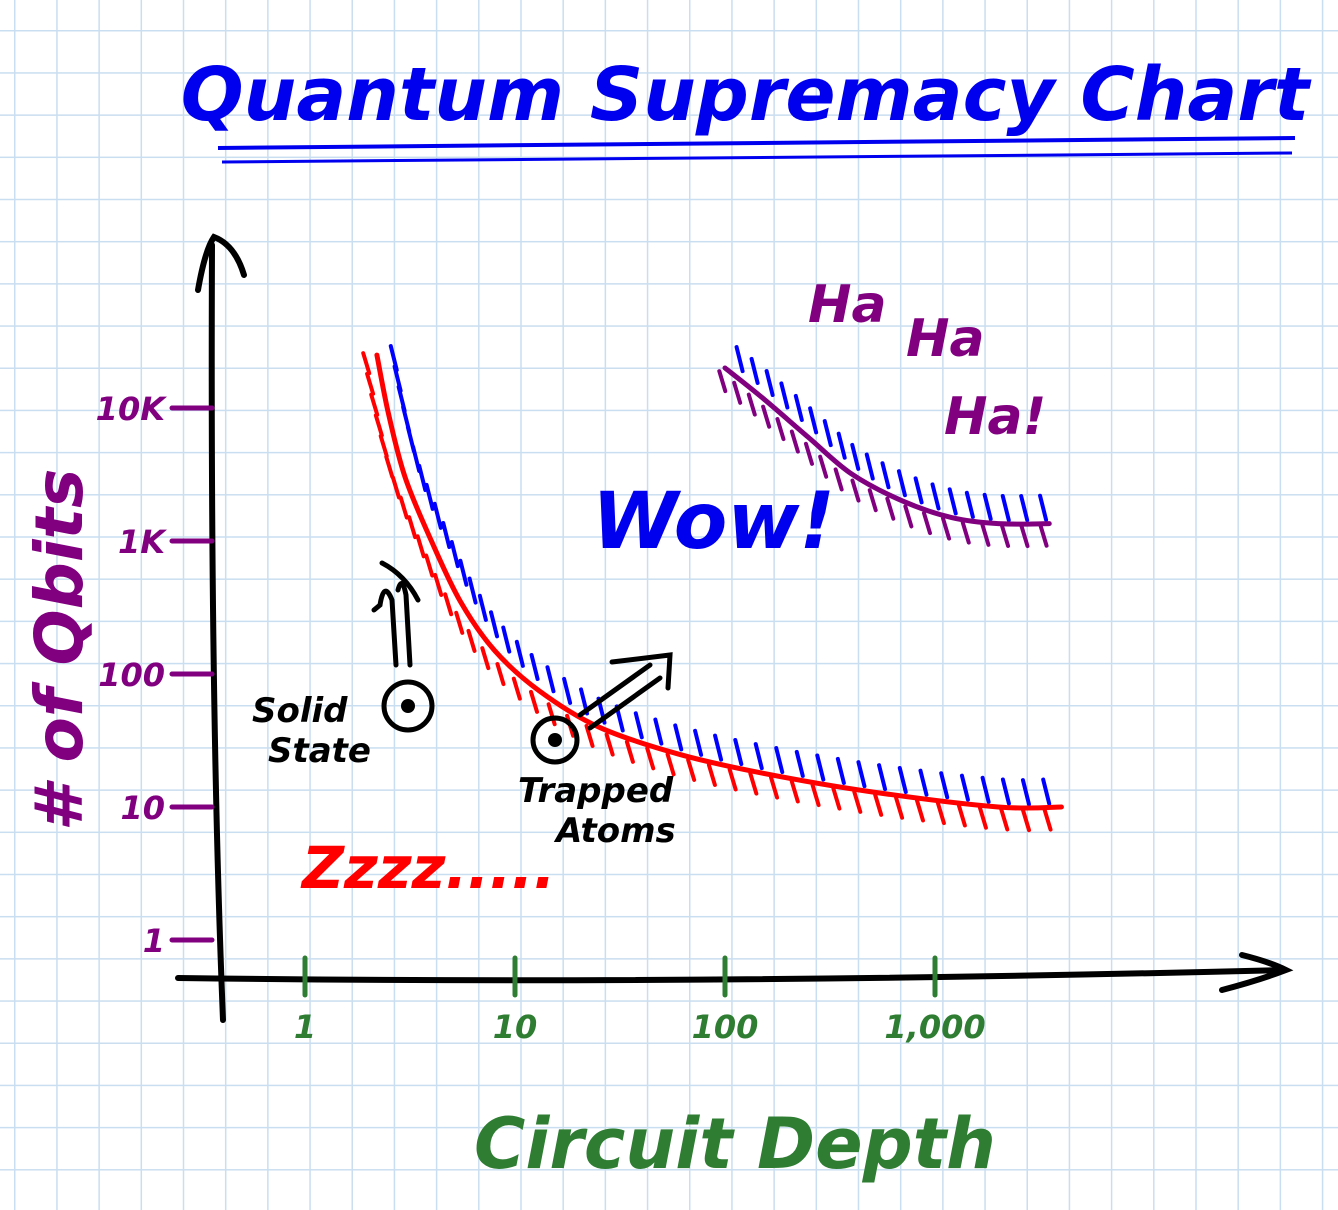 The image size is (1338, 1210). Describe the element at coordinates (625, 691) in the screenshot. I see `trapped-atoms-arrow` at that location.